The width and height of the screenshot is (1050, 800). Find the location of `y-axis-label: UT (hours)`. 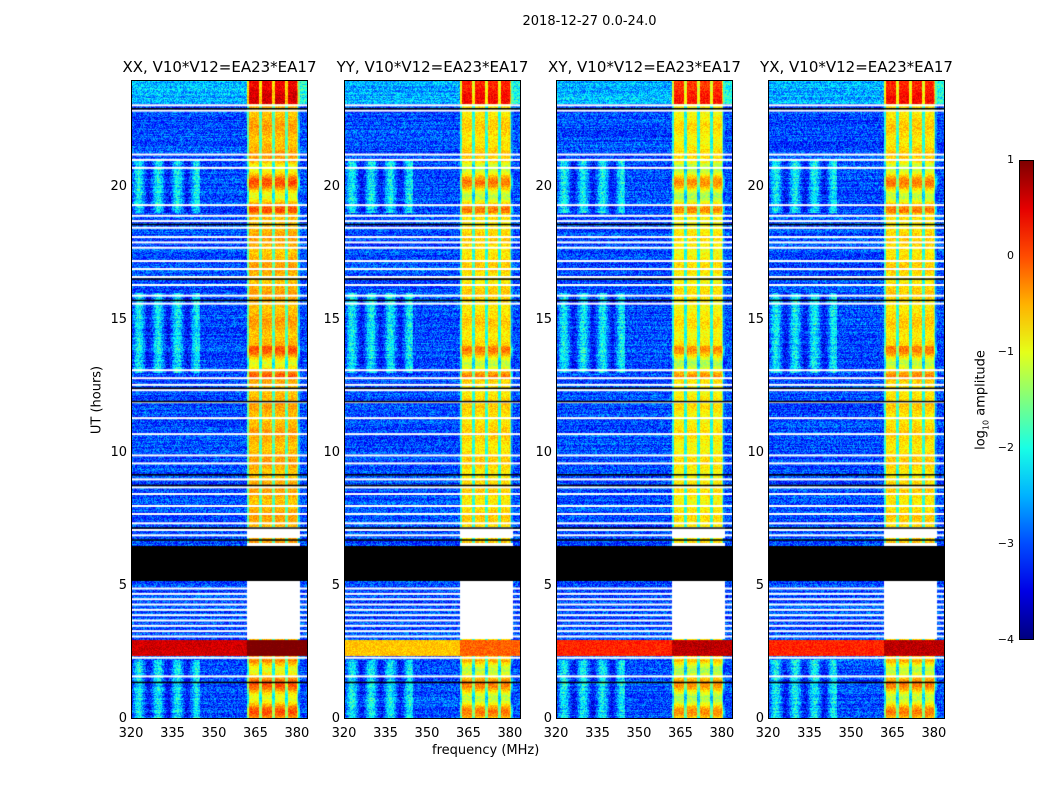

y-axis-label: UT (hours) is located at coordinates (97, 400).